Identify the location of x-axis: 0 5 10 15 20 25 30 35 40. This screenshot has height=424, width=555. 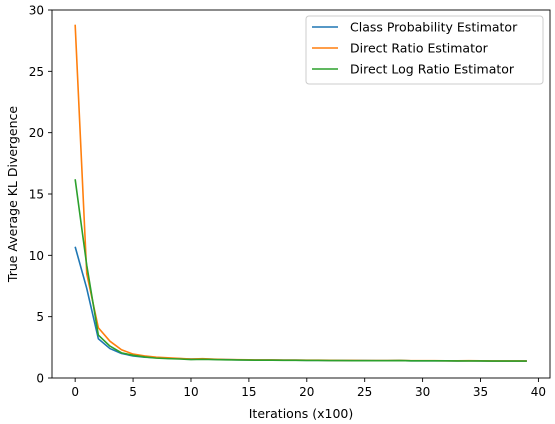
(308, 388).